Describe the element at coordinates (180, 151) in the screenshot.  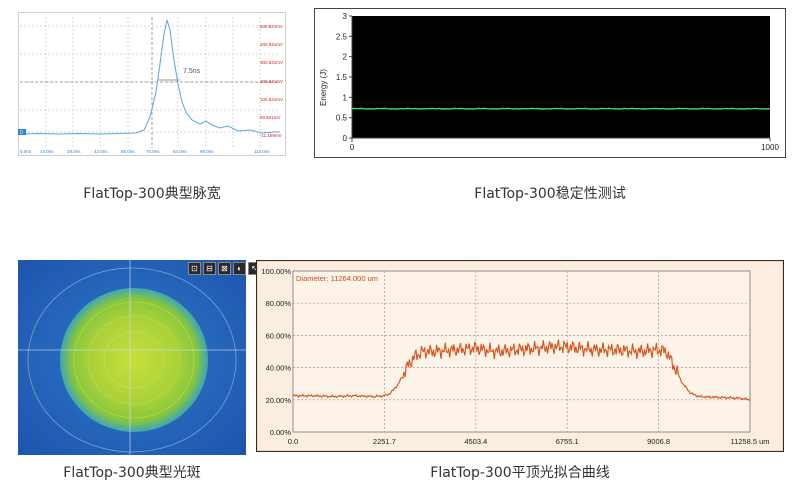
I see `x-tick: 84.0ns` at that location.